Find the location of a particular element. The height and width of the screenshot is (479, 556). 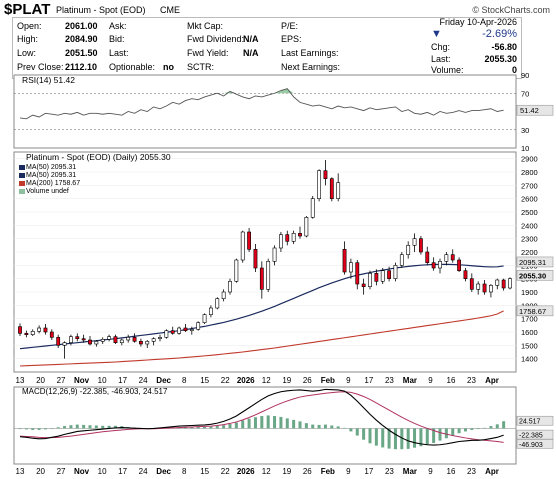

price-tag is located at coordinates (535, 275).